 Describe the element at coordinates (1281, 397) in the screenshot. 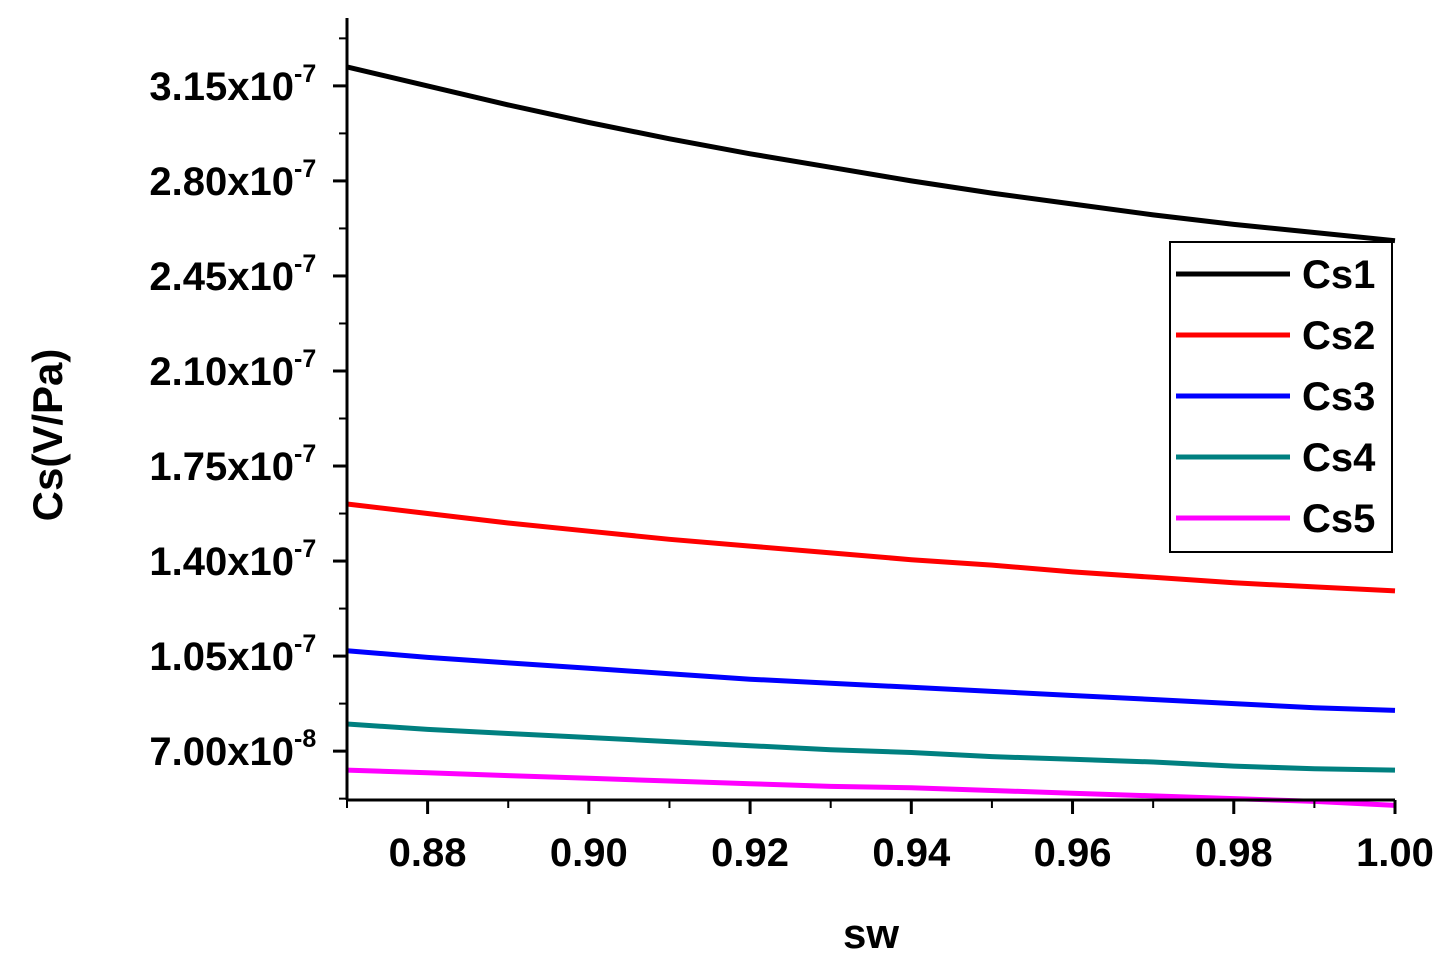

I see `legend: Cs1 Cs2 Cs3 Cs4 Cs5` at that location.